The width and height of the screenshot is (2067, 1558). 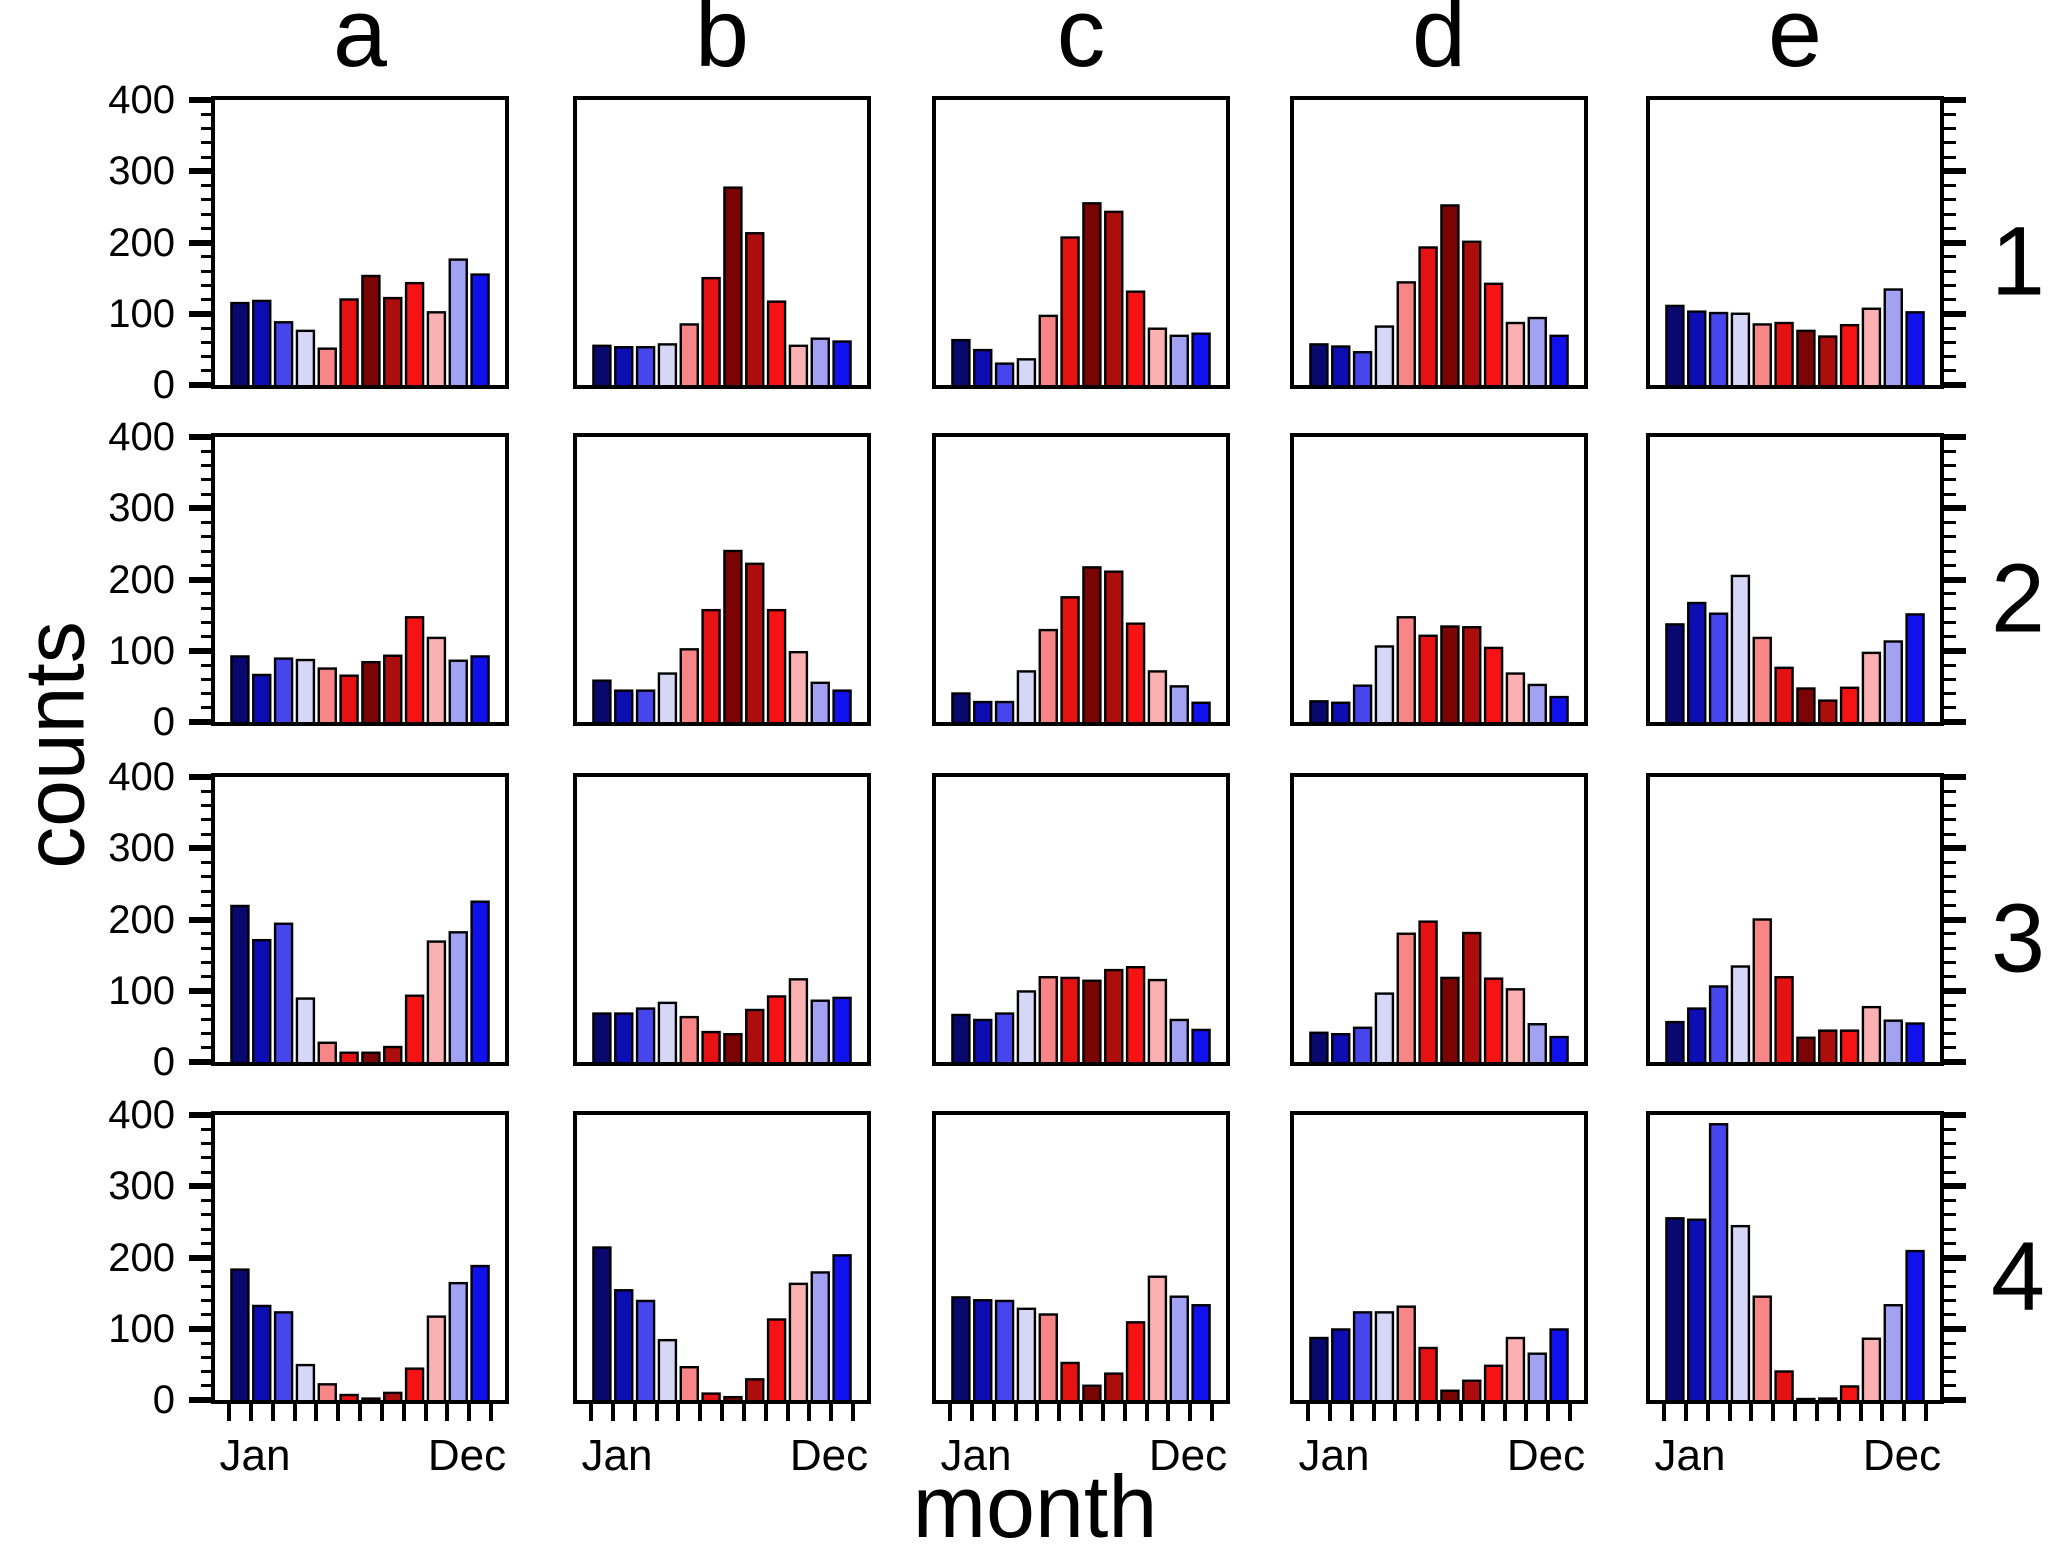 I want to click on bar-c3-mar, so click(x=1004, y=1037).